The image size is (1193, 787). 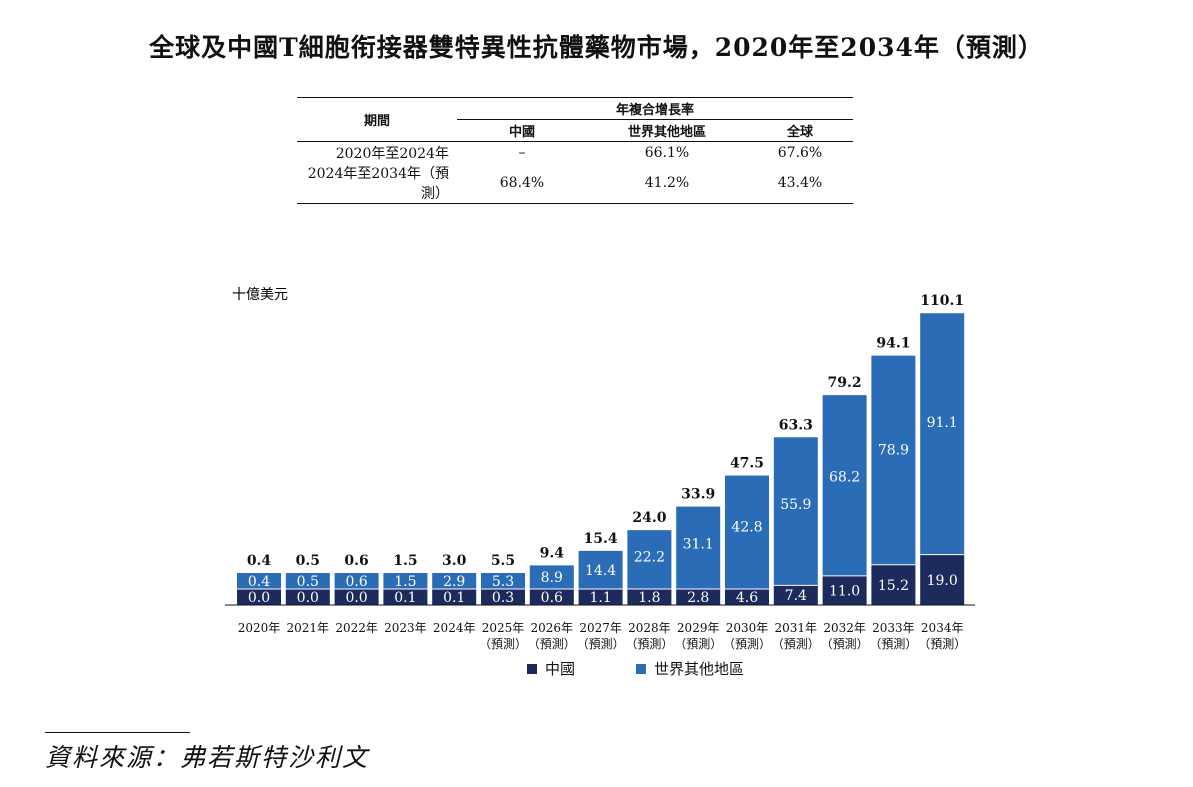 I want to click on x-tick-label: 2021年, so click(x=308, y=628).